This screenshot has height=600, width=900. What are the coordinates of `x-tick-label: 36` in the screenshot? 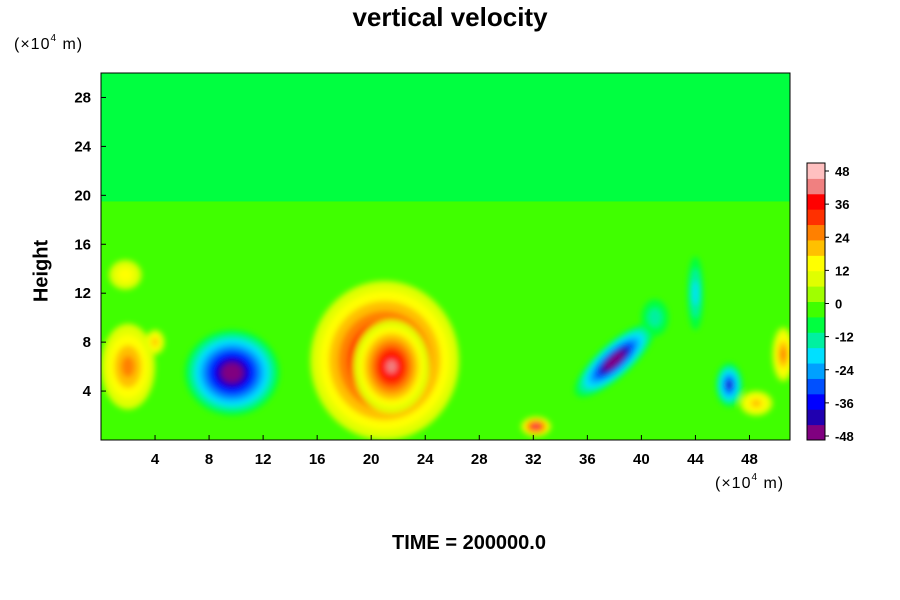 It's located at (587, 459).